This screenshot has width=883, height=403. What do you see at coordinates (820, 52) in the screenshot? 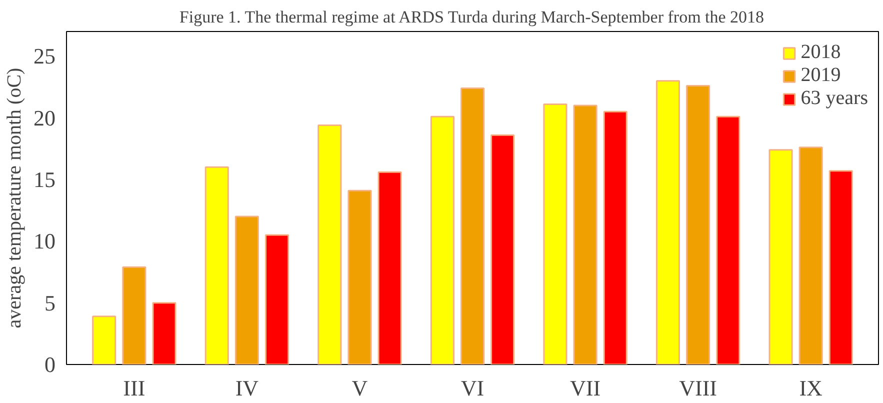
I see `legend-label: 2018` at bounding box center [820, 52].